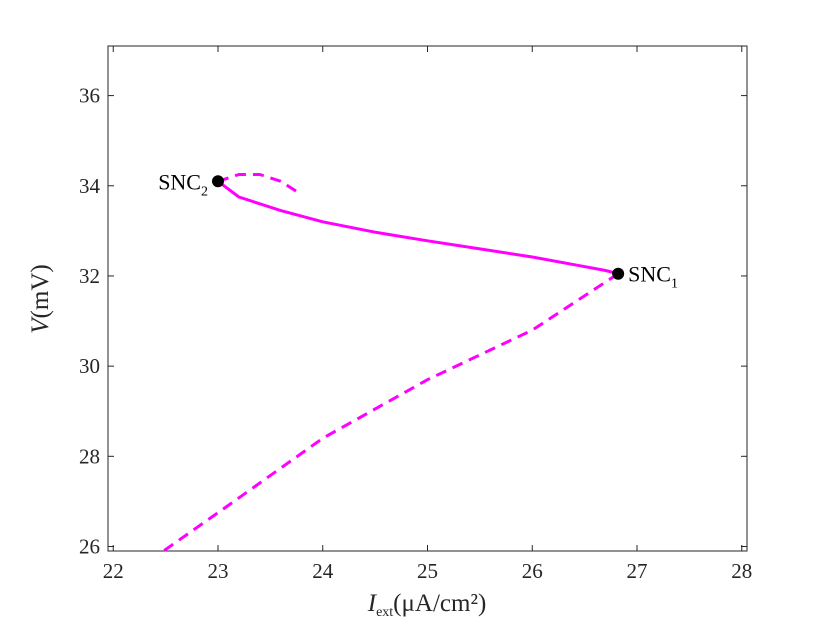 The width and height of the screenshot is (830, 623). Describe the element at coordinates (532, 571) in the screenshot. I see `x-tick-label: 26` at that location.